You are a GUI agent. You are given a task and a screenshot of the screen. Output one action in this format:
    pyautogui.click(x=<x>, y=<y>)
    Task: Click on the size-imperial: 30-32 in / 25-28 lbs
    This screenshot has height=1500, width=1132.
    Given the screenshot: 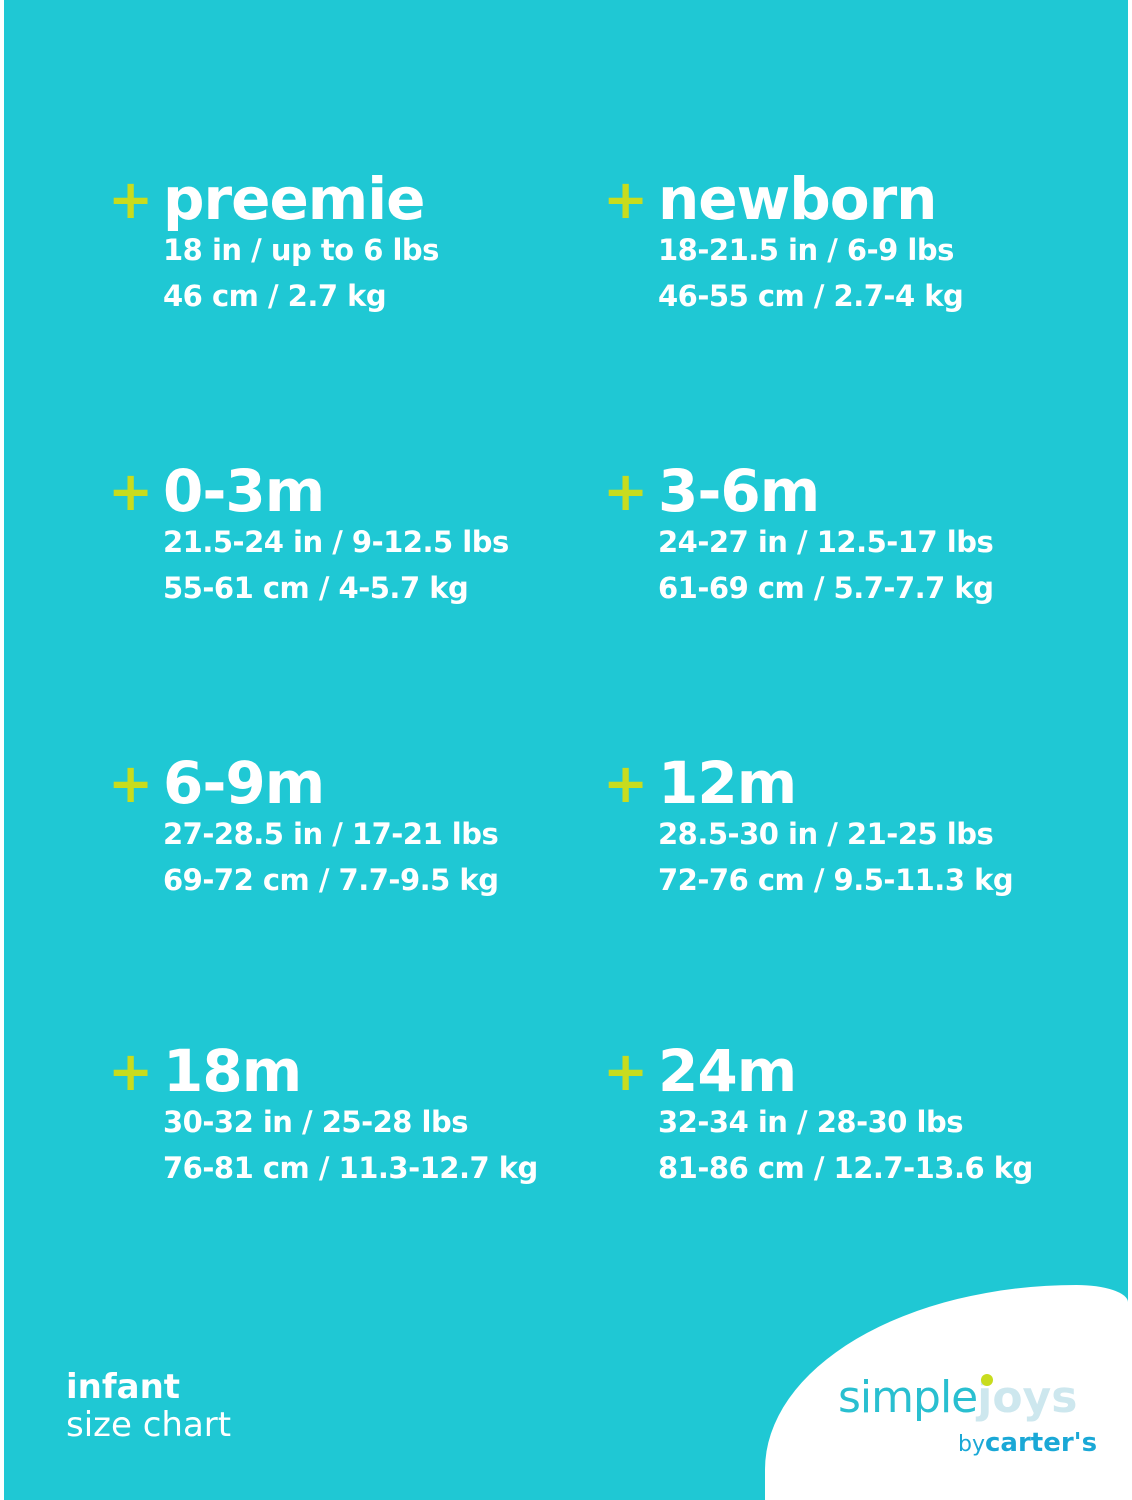 What is the action you would take?
    pyautogui.click(x=316, y=1122)
    